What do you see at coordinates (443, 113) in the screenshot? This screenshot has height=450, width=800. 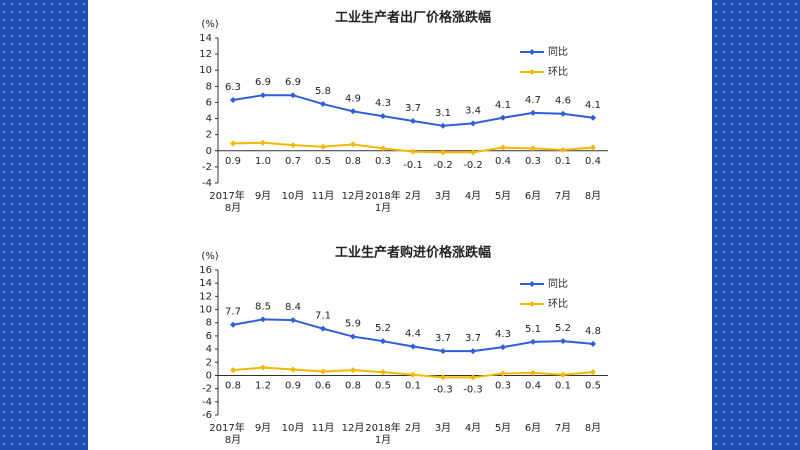 I see `data-label: 3.1` at bounding box center [443, 113].